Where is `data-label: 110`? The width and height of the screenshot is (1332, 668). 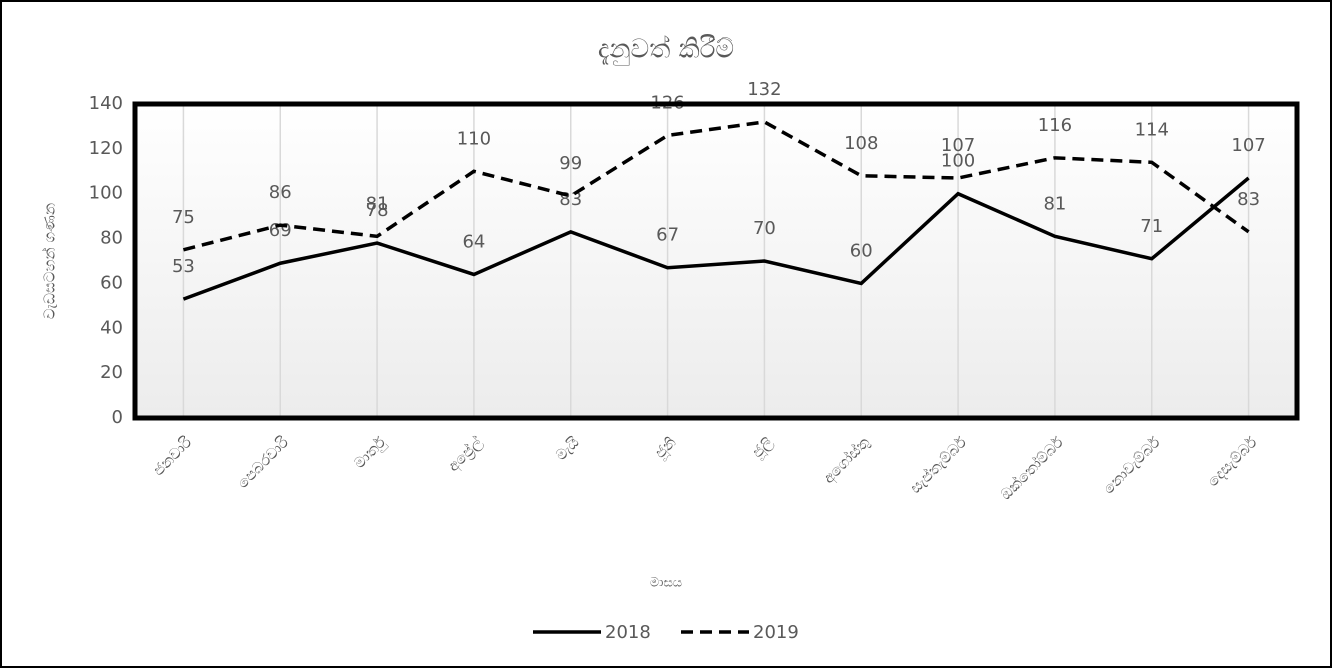
data-label: 110 is located at coordinates (474, 138).